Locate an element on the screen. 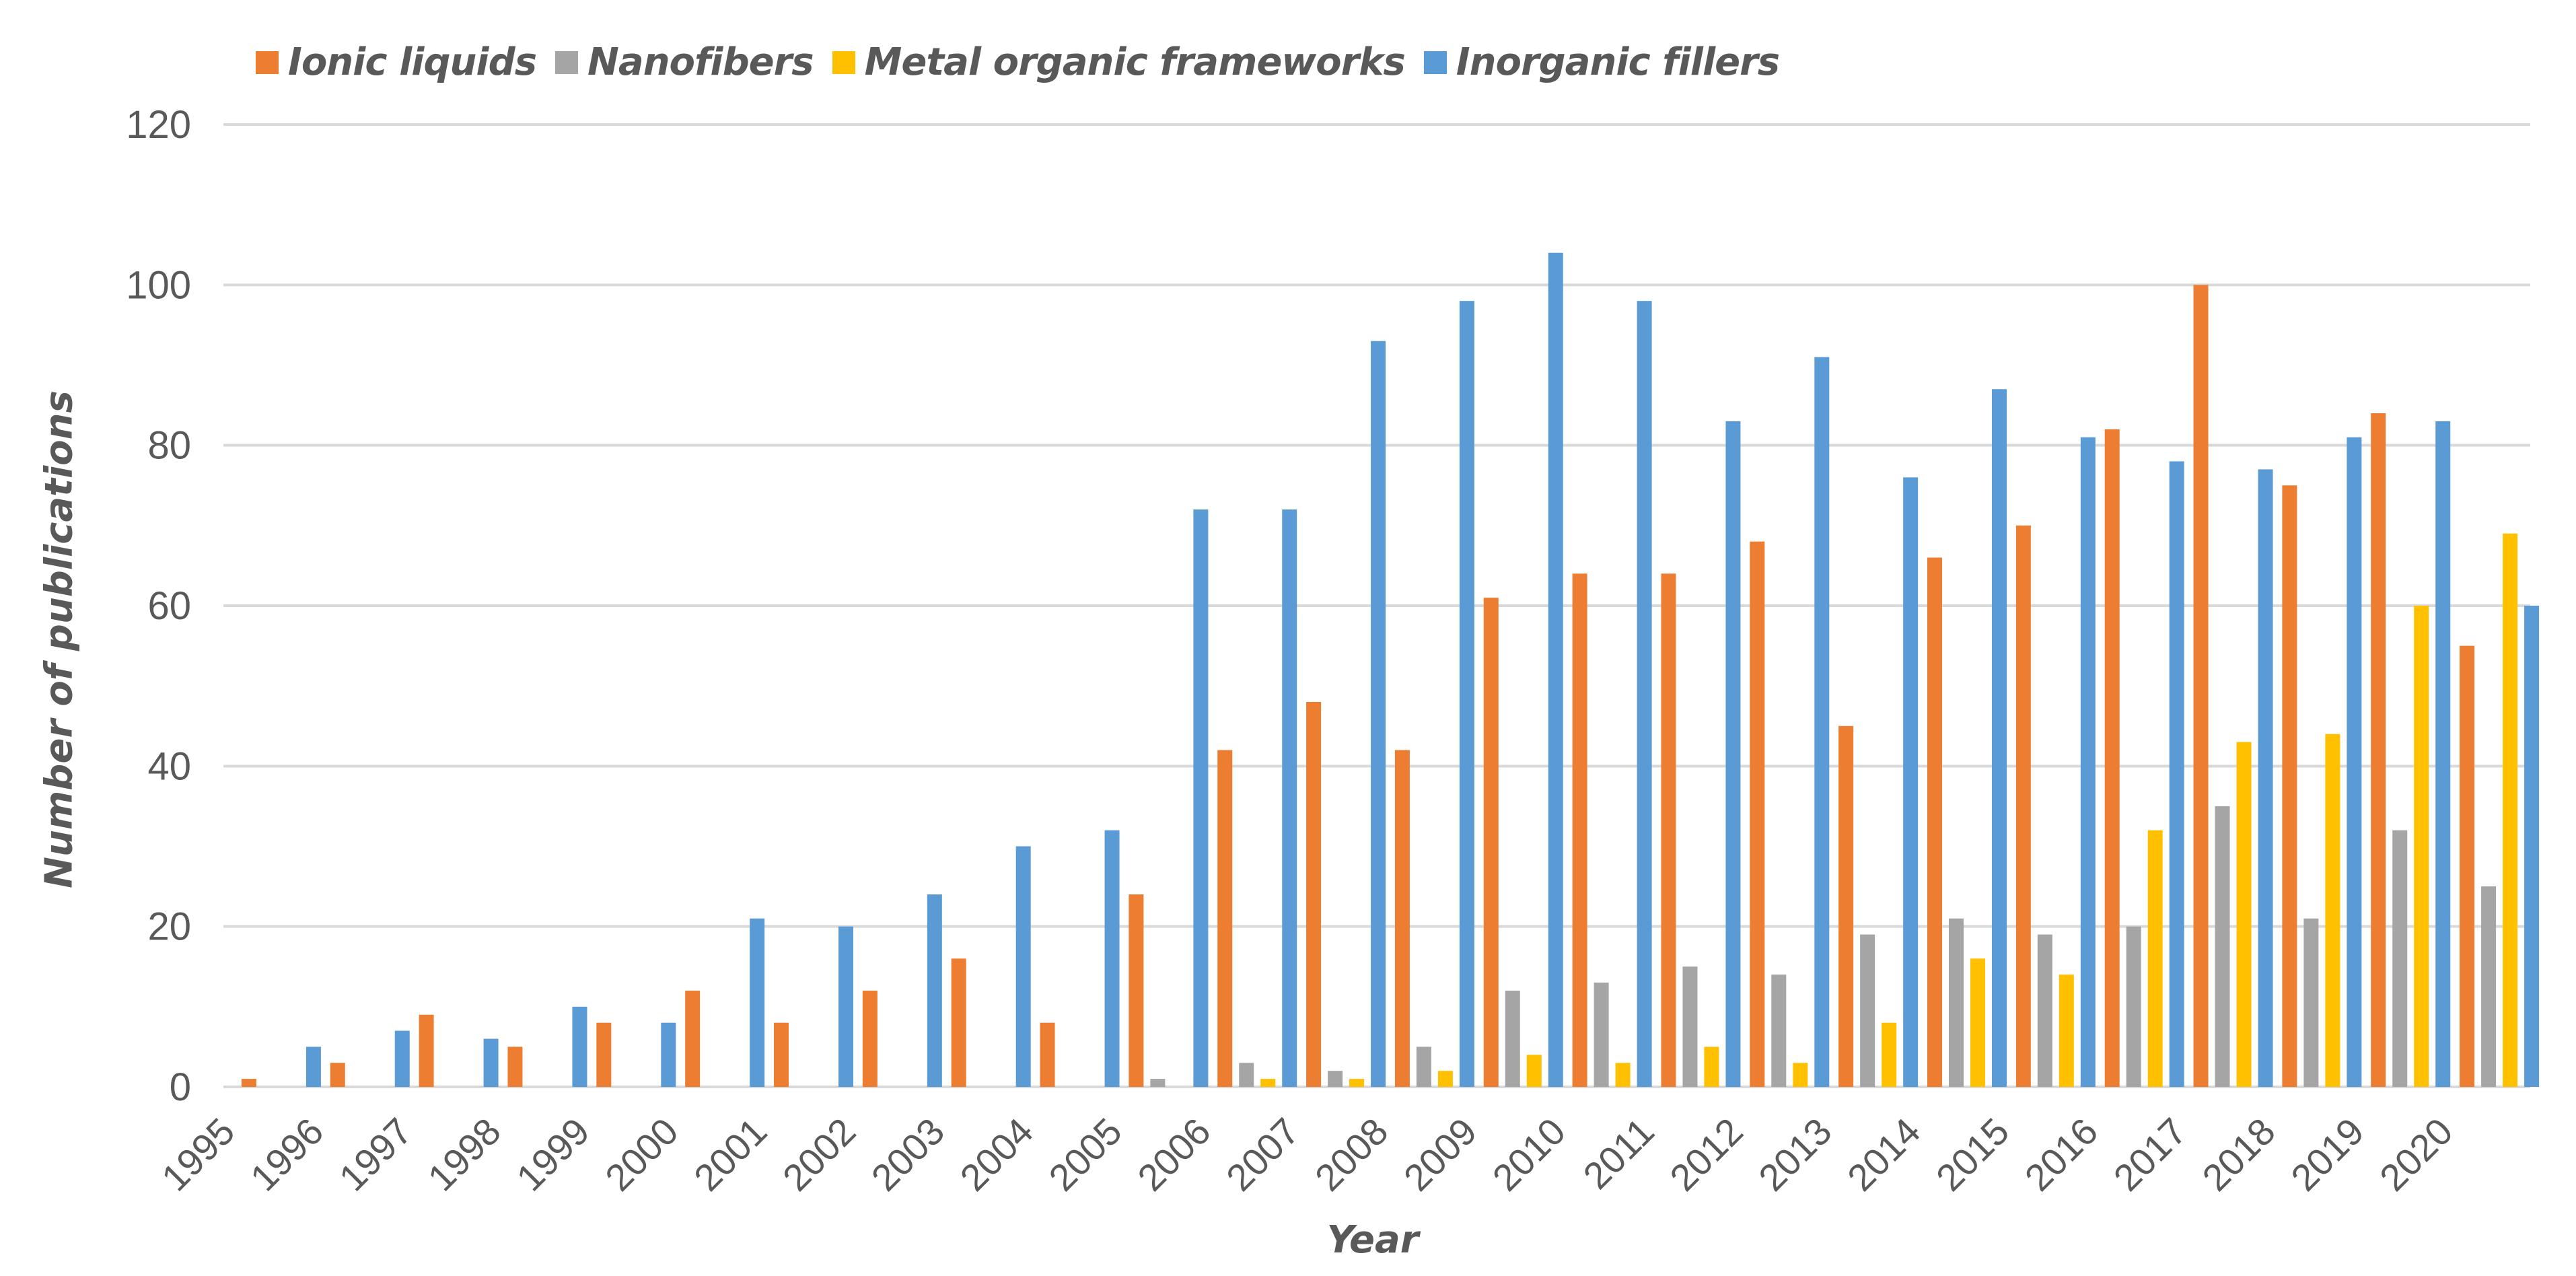 This screenshot has width=2576, height=1276. y-axis-title: Number of publications is located at coordinates (59, 639).